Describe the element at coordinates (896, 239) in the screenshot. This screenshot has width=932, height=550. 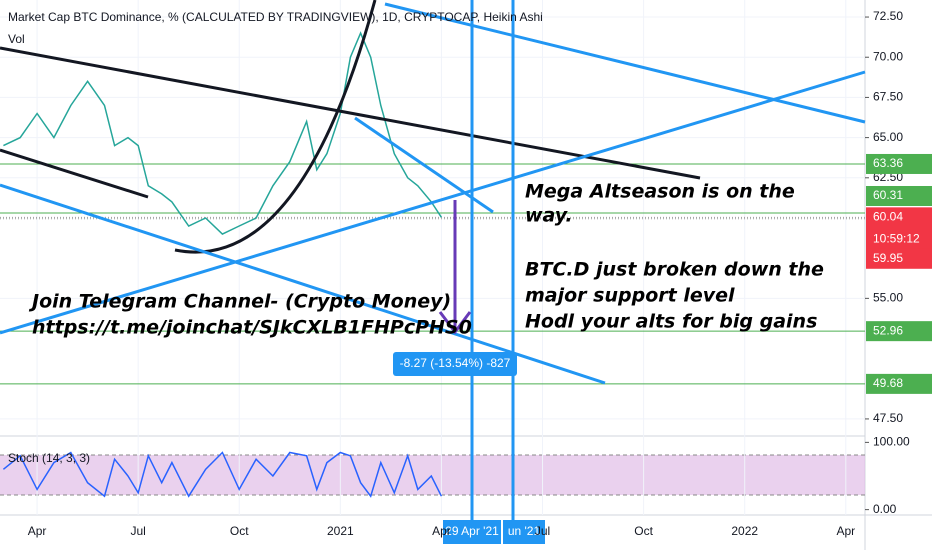
I see `countdown: 10:59:12` at that location.